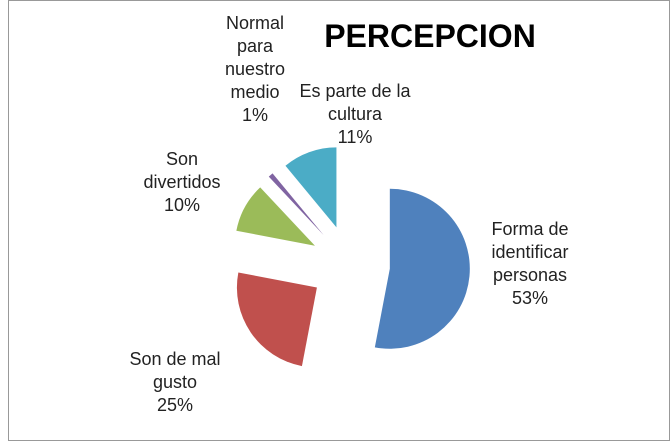 The width and height of the screenshot is (670, 441). I want to click on slice-label: Forma de identificar personas 53%, so click(530, 264).